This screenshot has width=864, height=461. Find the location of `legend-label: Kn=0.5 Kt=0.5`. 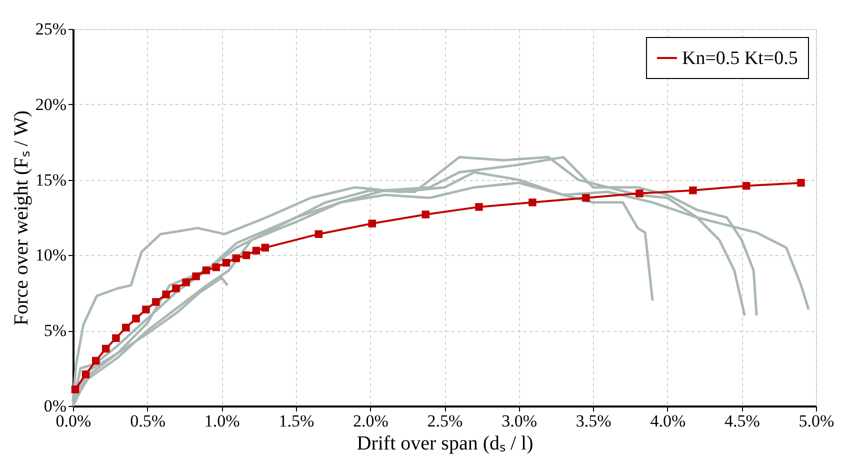

legend-label: Kn=0.5 Kt=0.5 is located at coordinates (740, 58).